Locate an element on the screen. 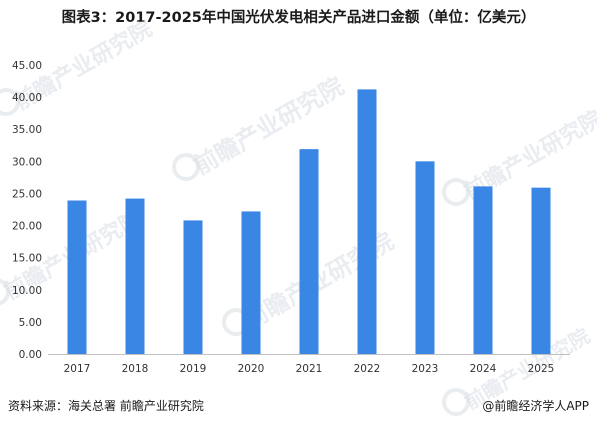 Image resolution: width=597 pixels, height=428 pixels. x-tick-label: 2018 is located at coordinates (135, 369).